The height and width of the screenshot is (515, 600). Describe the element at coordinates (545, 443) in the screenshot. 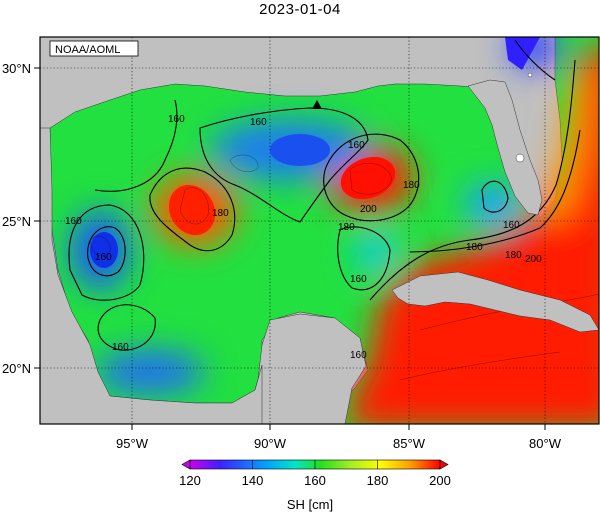

I see `lon-tick: 80°W` at that location.